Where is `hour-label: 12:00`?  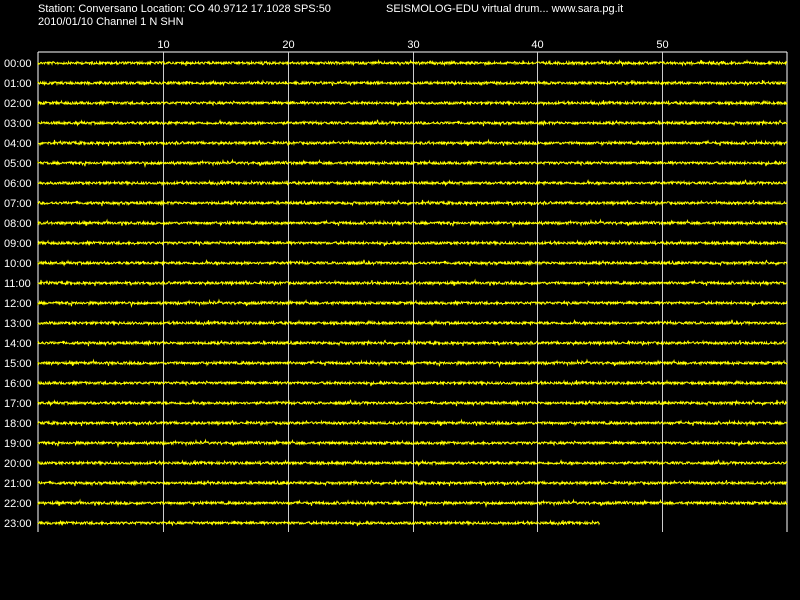 hour-label: 12:00 is located at coordinates (18, 304).